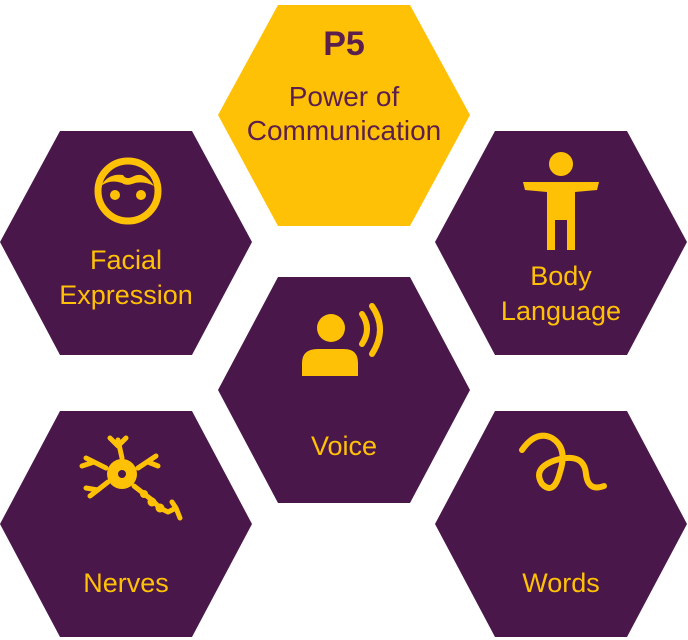 This screenshot has height=640, width=688. I want to click on neuron-icon, so click(131, 478).